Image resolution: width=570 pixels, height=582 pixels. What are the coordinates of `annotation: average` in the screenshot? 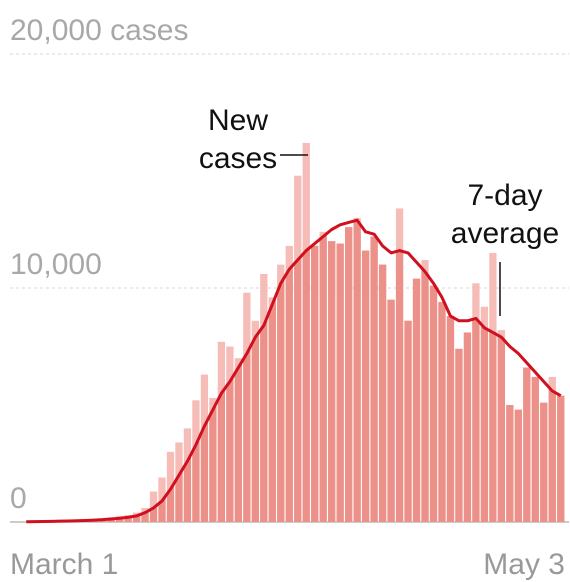 It's located at (505, 233).